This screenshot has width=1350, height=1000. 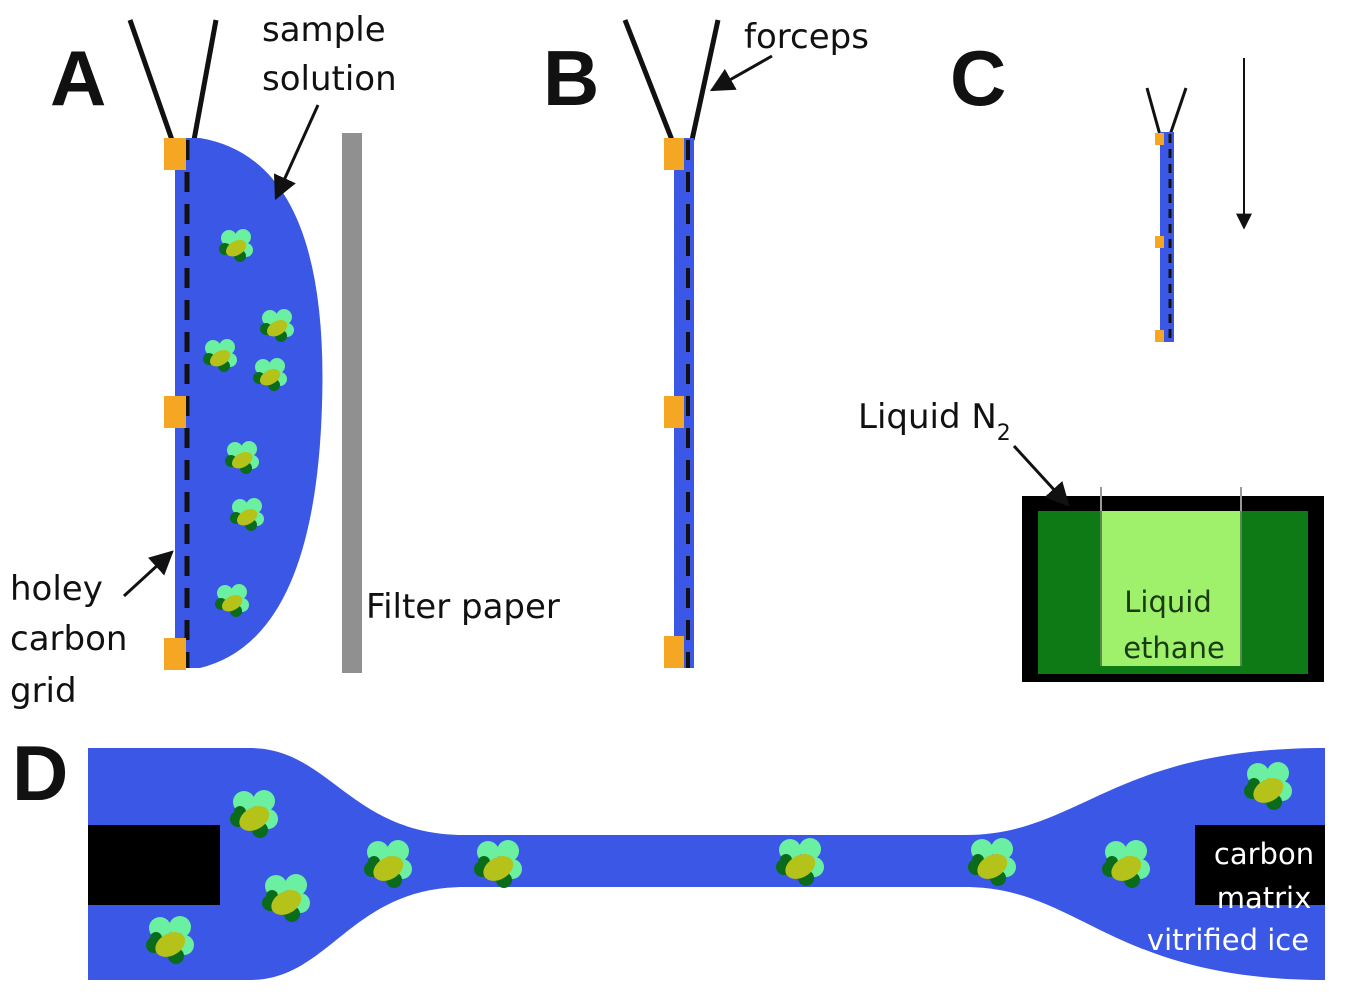 I want to click on liquid-n2-arrow-icon, so click(x=1041, y=475).